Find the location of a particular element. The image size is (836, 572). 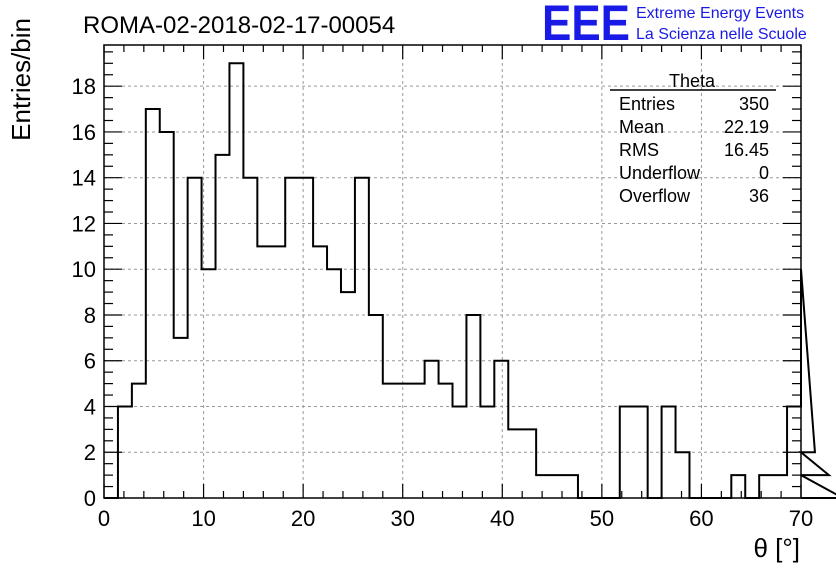

x-tick-label: 50 is located at coordinates (602, 518).